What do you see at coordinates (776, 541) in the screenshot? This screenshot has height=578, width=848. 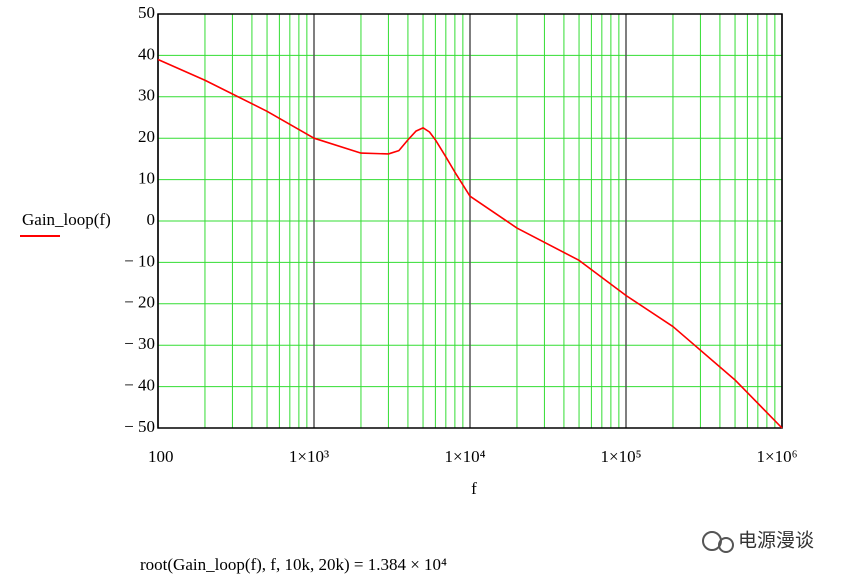 I see `watermark: 电源漫谈` at bounding box center [776, 541].